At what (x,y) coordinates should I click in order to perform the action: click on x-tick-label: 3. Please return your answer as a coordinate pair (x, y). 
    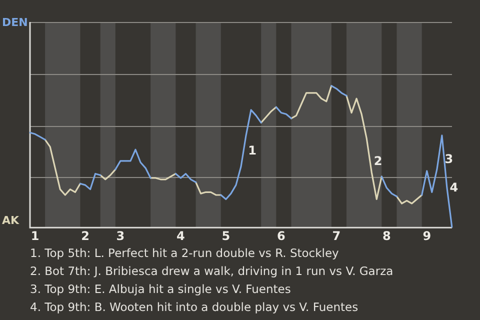
    Looking at the image, I should click on (120, 235).